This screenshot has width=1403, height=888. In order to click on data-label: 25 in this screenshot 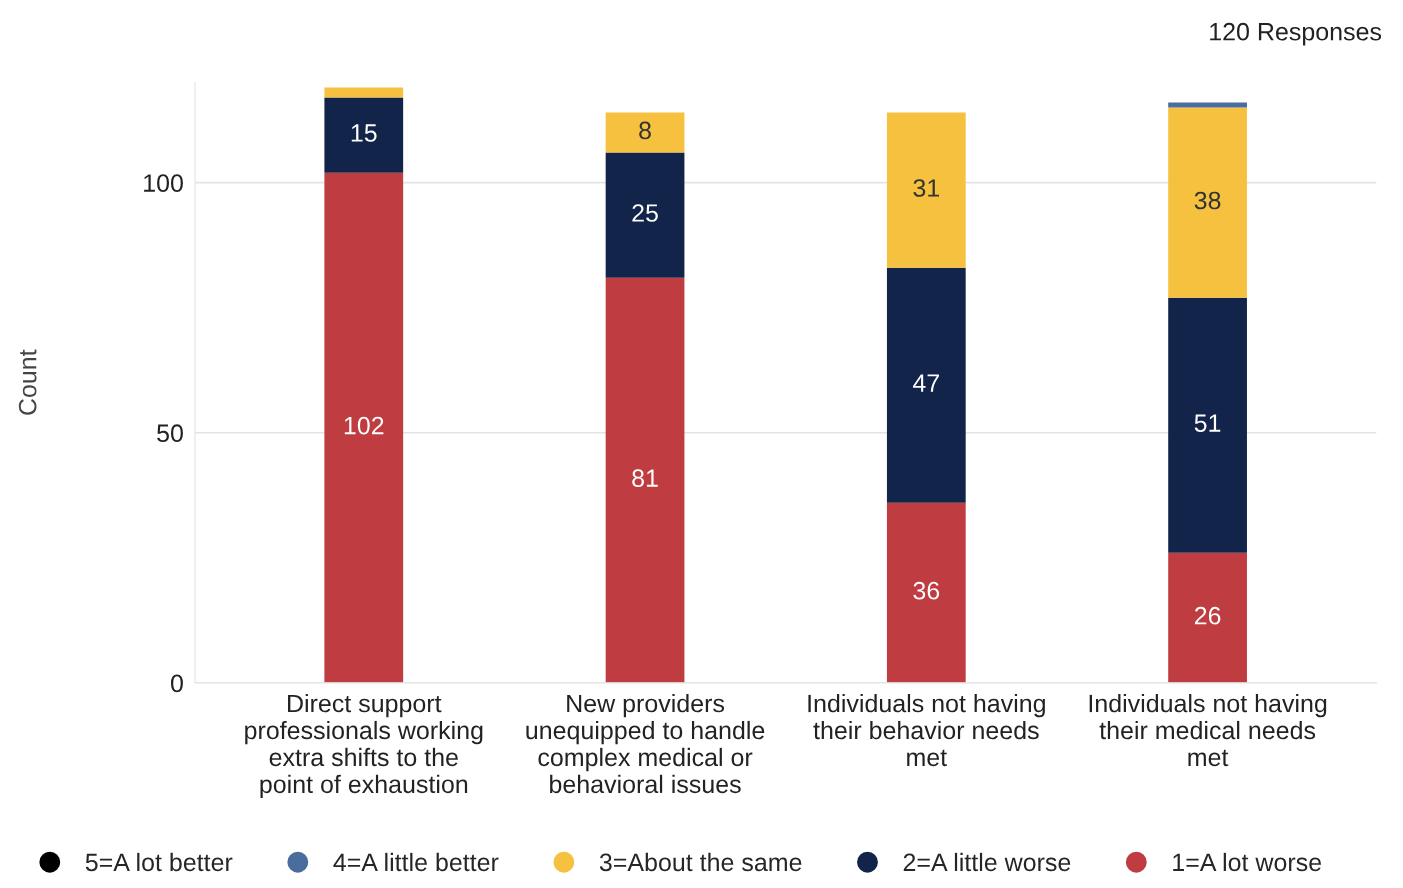, I will do `click(645, 213)`.